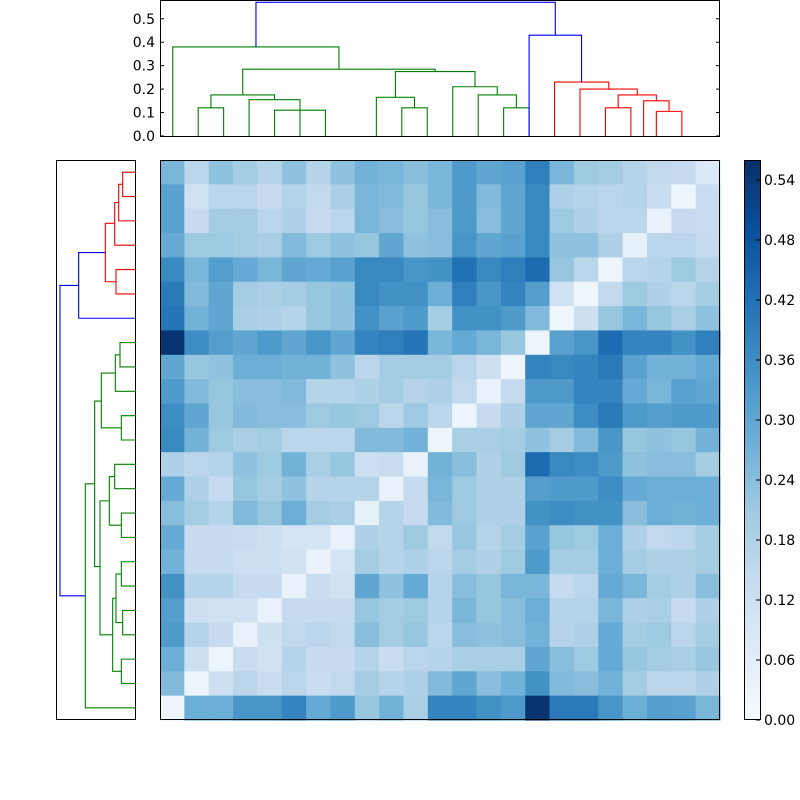  Describe the element at coordinates (752, 440) in the screenshot. I see `colorbar-bar` at that location.